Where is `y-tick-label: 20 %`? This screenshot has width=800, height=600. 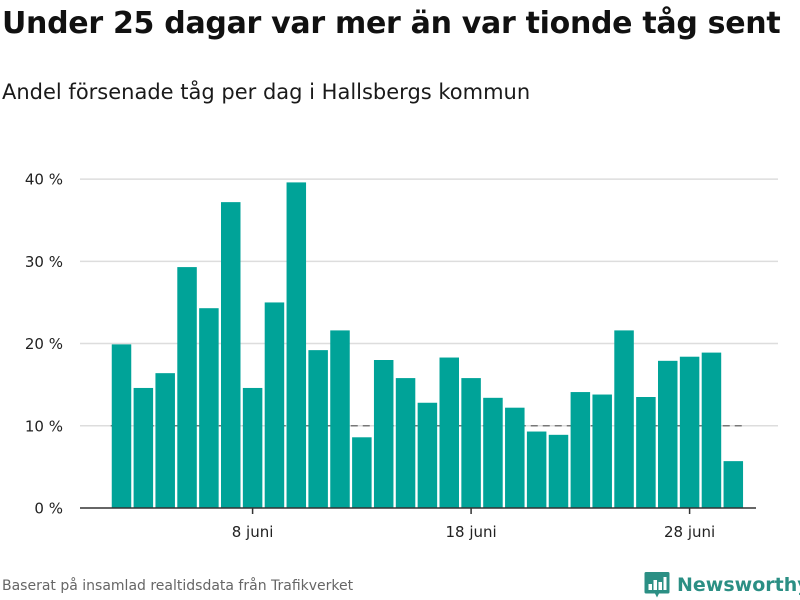 y-tick-label: 20 % is located at coordinates (44, 344).